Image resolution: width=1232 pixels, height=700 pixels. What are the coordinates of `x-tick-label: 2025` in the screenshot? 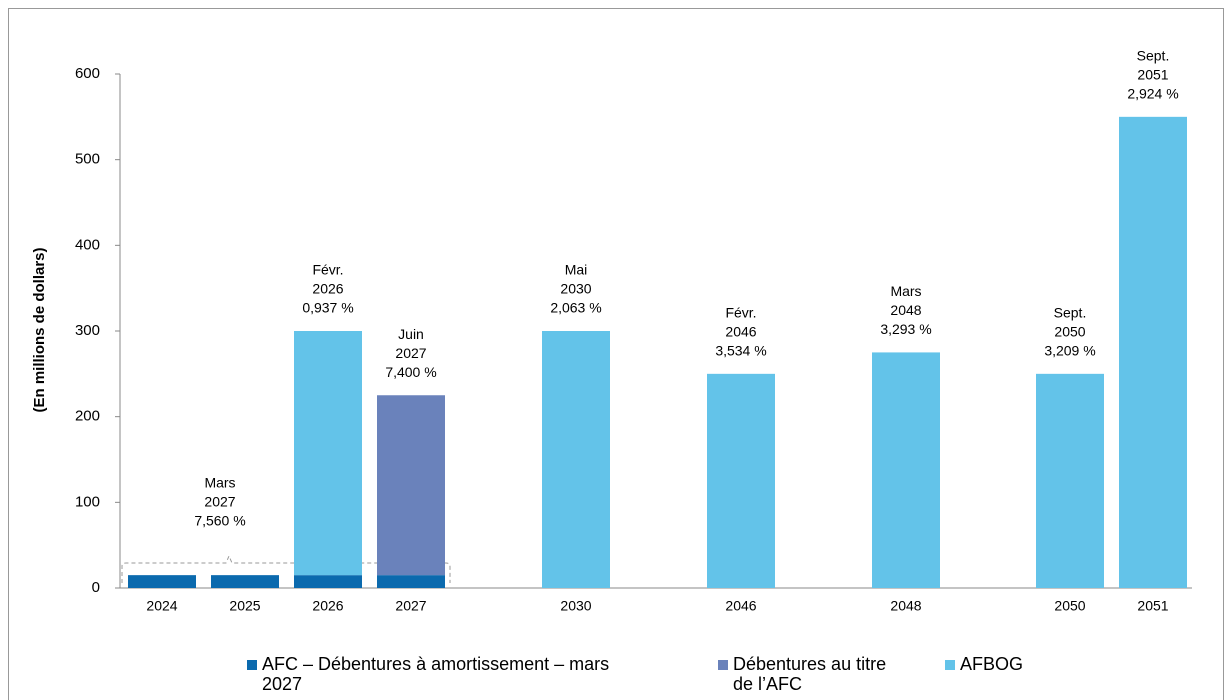 It's located at (244, 606).